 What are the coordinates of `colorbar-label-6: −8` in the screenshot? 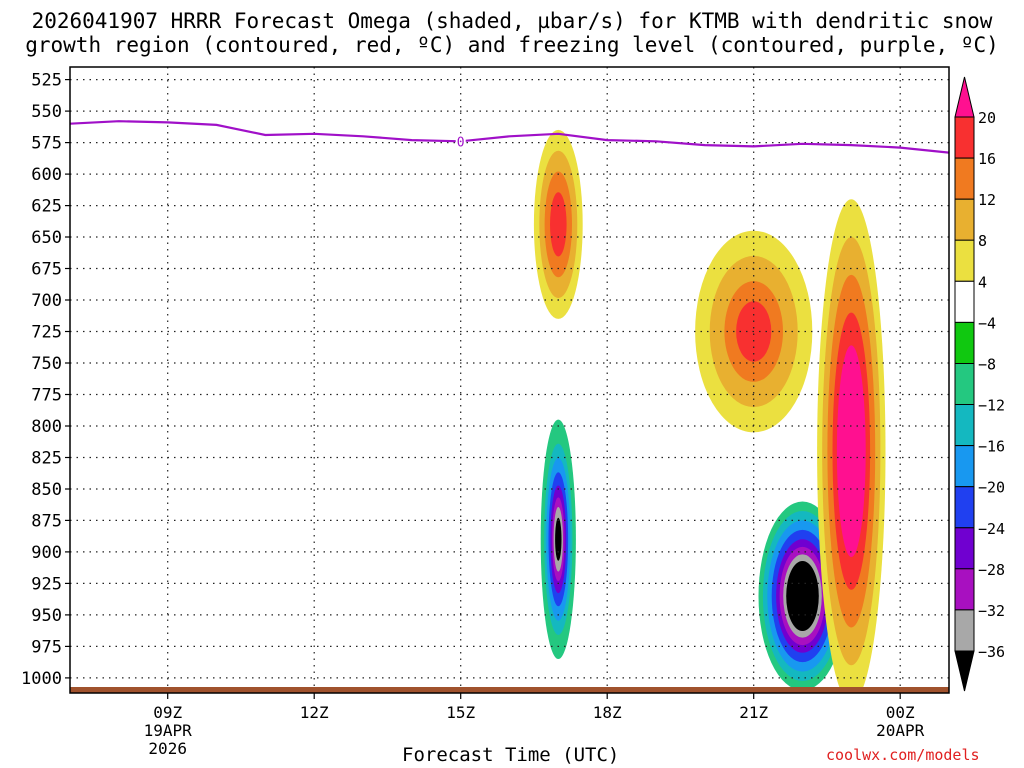 It's located at (987, 365).